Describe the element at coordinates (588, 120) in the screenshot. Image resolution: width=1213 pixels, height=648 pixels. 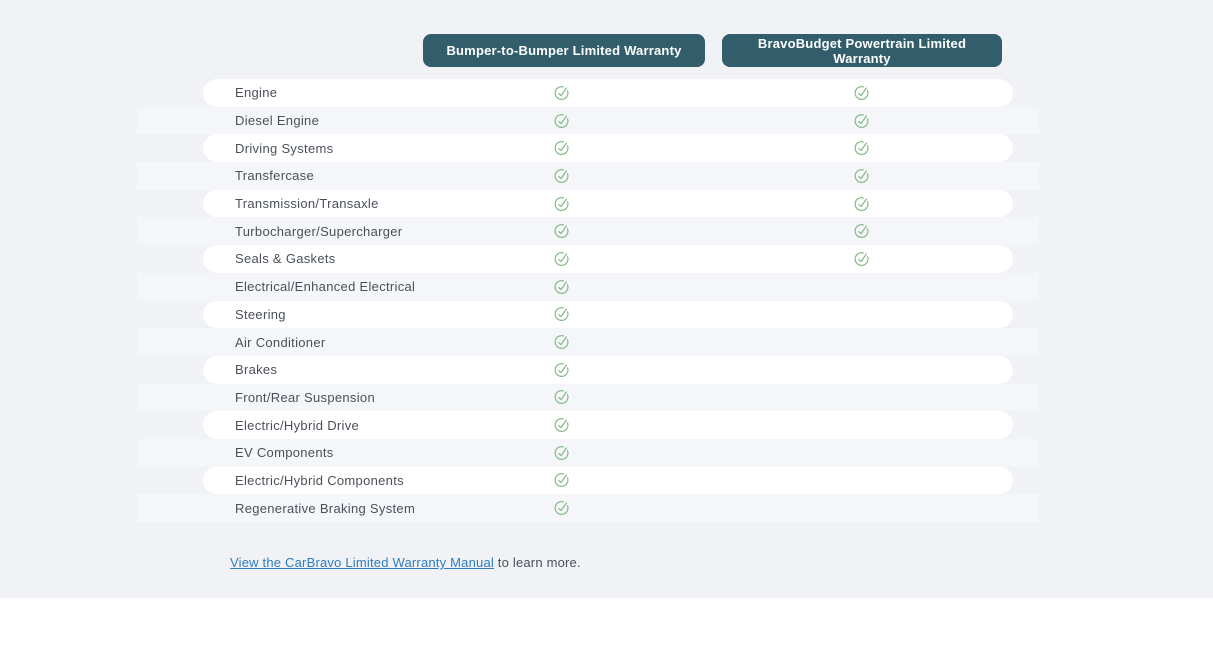
I see `table-row: Diesel Engine` at that location.